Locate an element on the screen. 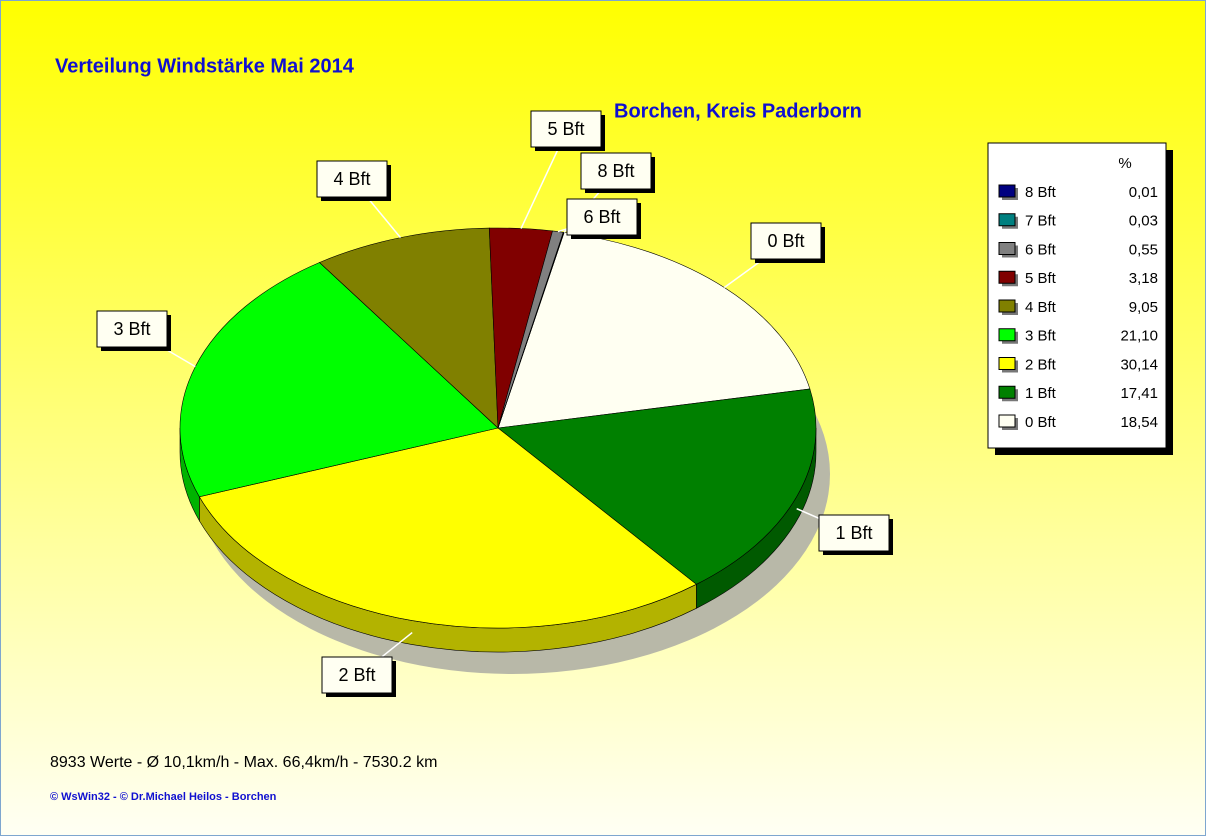 The width and height of the screenshot is (1206, 836). slice-label: 0 Bft is located at coordinates (785, 241).